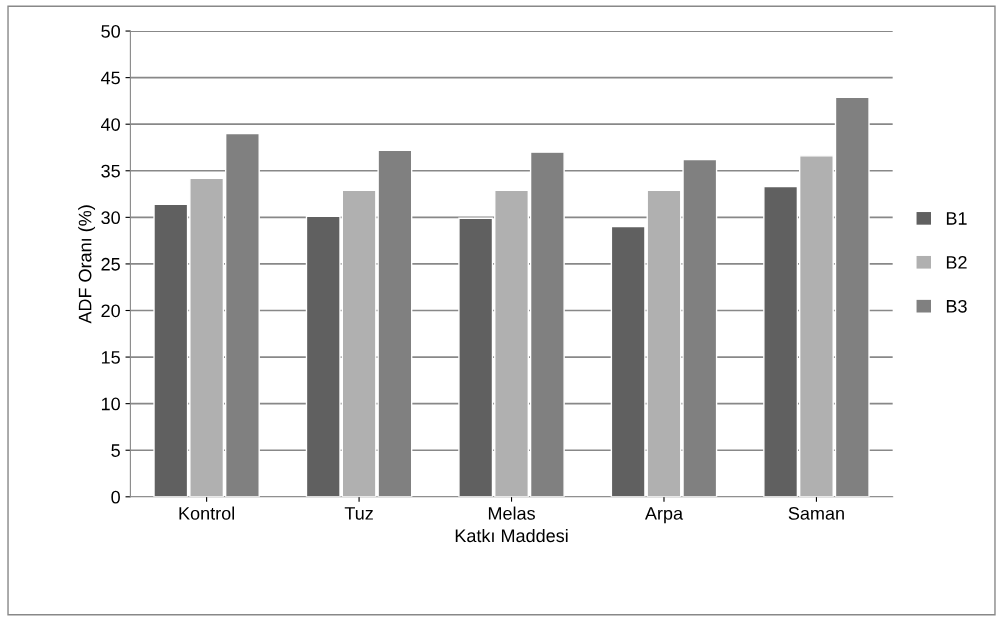 This screenshot has width=1003, height=621. What do you see at coordinates (358, 513) in the screenshot?
I see `x-tick-label: Tuz` at bounding box center [358, 513].